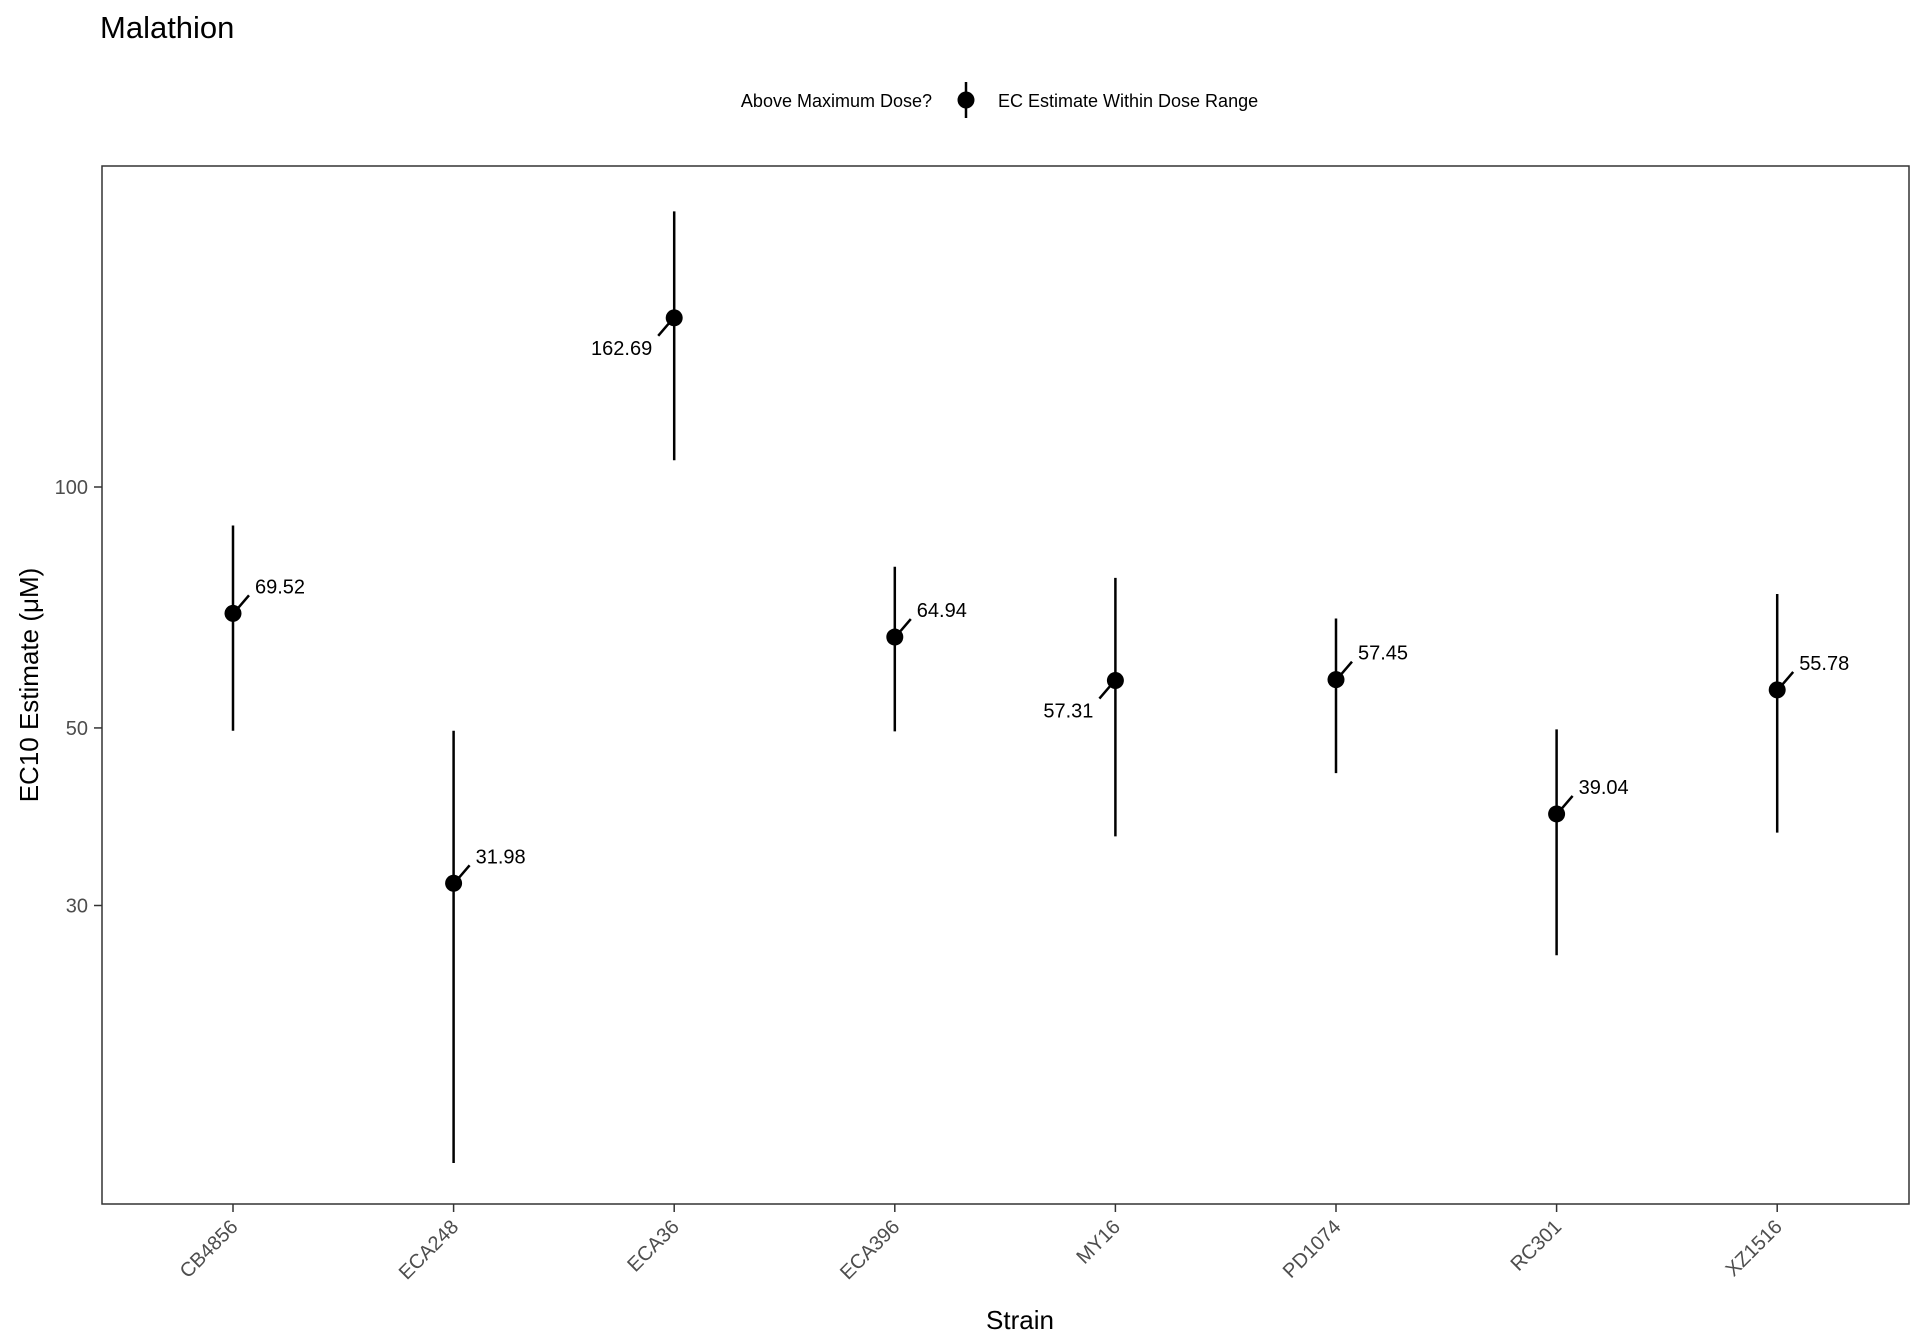  What do you see at coordinates (621, 349) in the screenshot?
I see `data-label: 162.69` at bounding box center [621, 349].